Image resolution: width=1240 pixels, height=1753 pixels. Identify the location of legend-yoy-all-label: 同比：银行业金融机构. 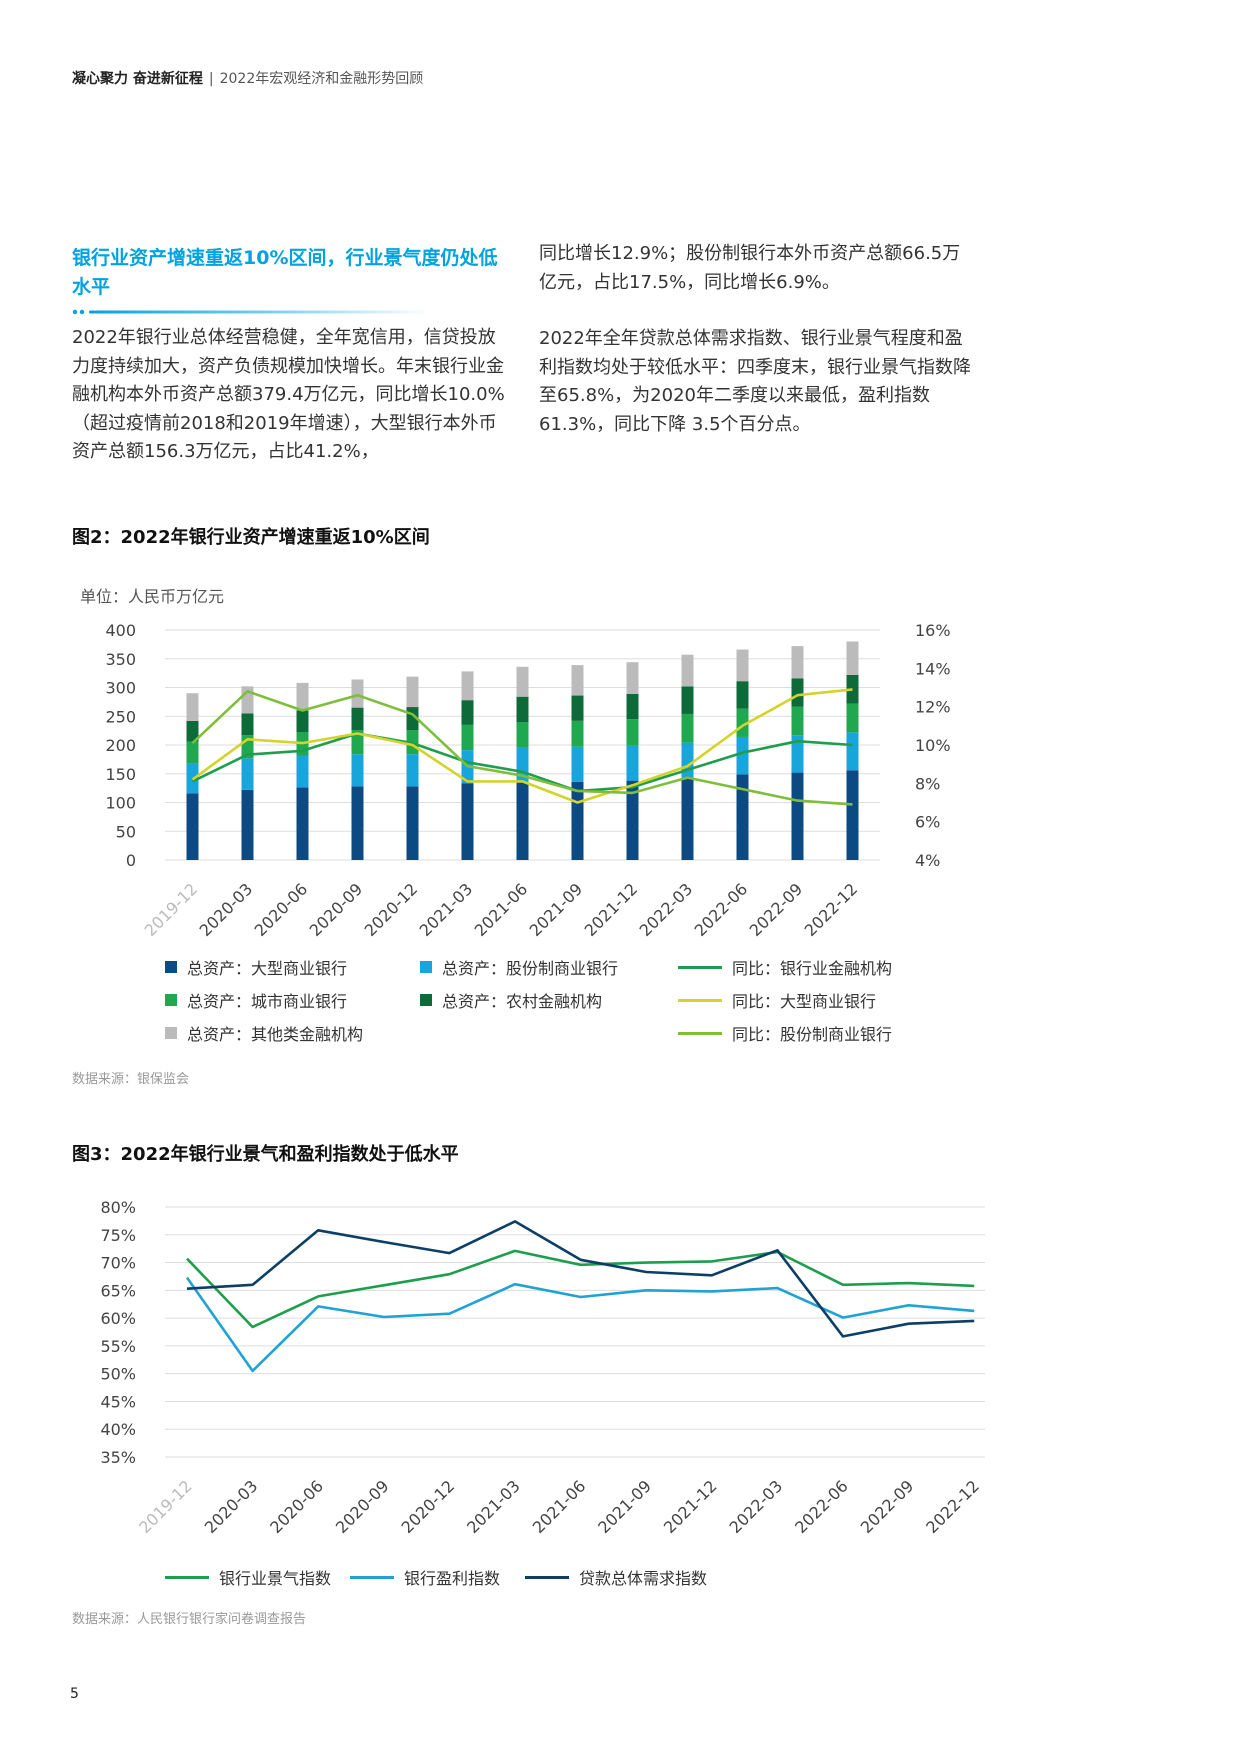
(812, 968).